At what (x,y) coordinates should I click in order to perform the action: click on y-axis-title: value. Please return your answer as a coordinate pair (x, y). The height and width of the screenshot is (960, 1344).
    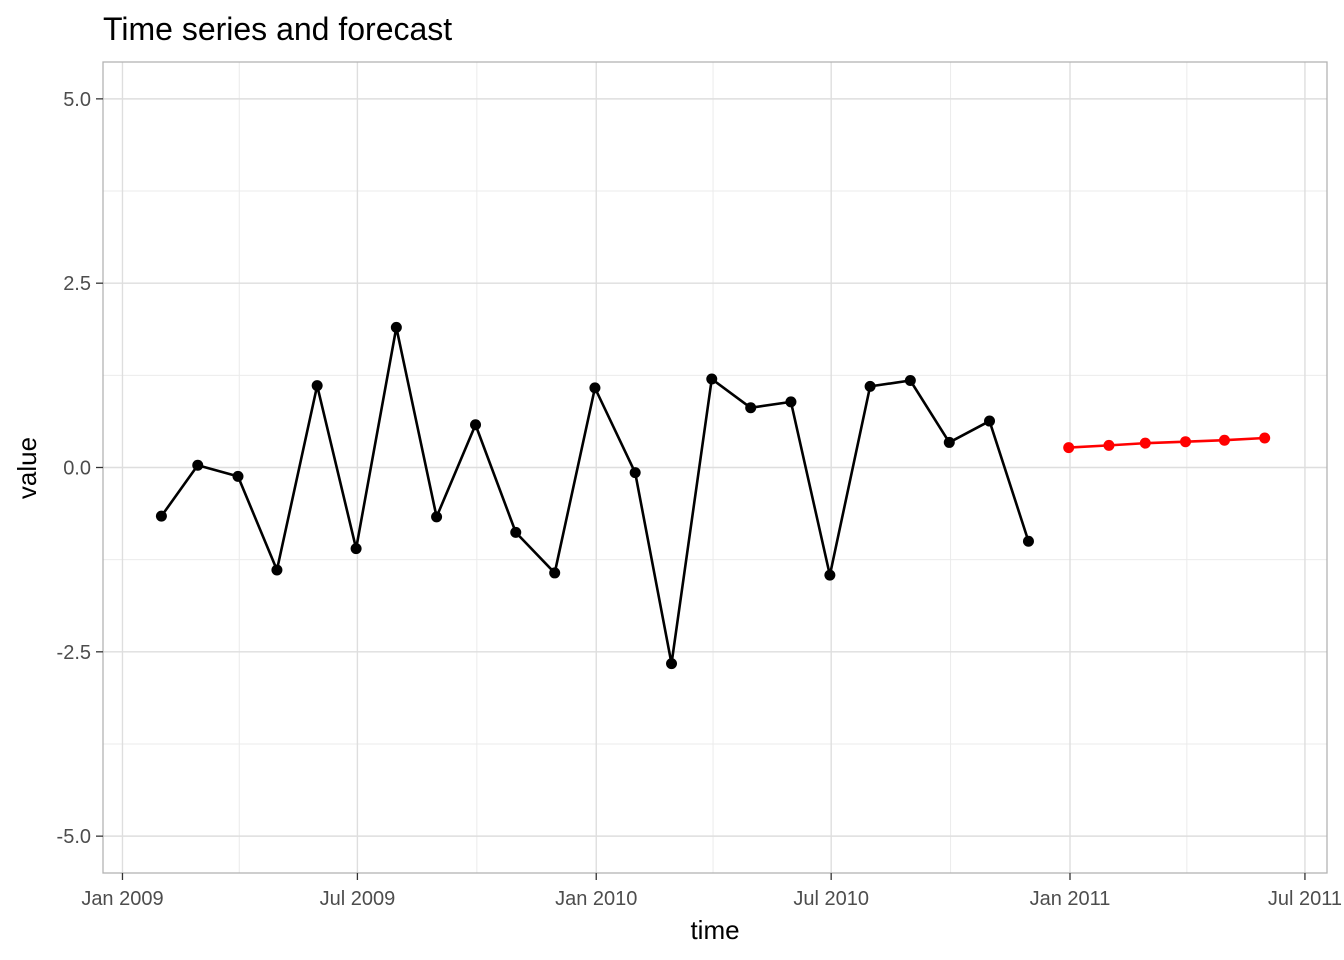
    Looking at the image, I should click on (27, 468).